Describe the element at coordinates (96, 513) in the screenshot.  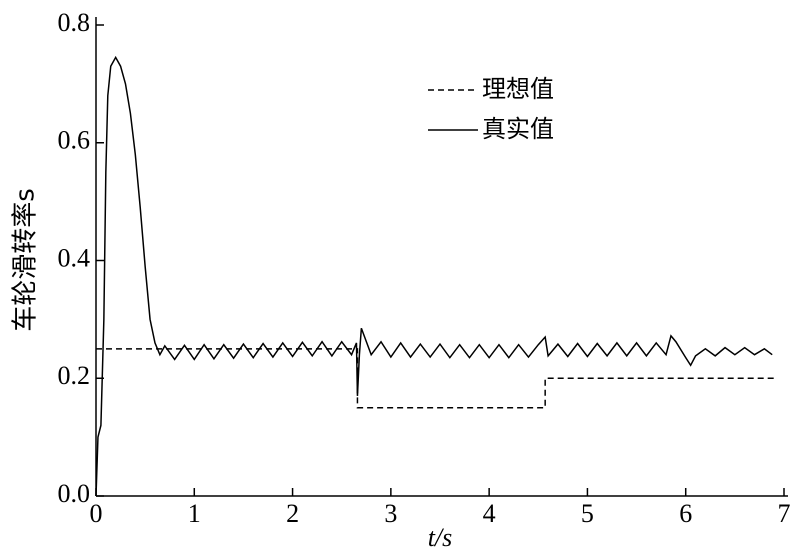
I see `x-tick-label: 0` at that location.